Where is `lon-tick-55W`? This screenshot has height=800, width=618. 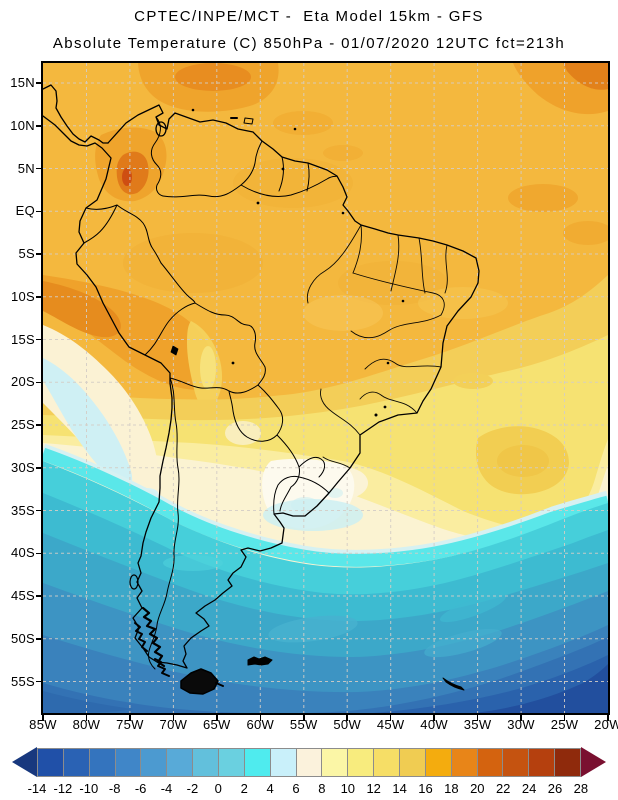 lon-tick-55W is located at coordinates (304, 718).